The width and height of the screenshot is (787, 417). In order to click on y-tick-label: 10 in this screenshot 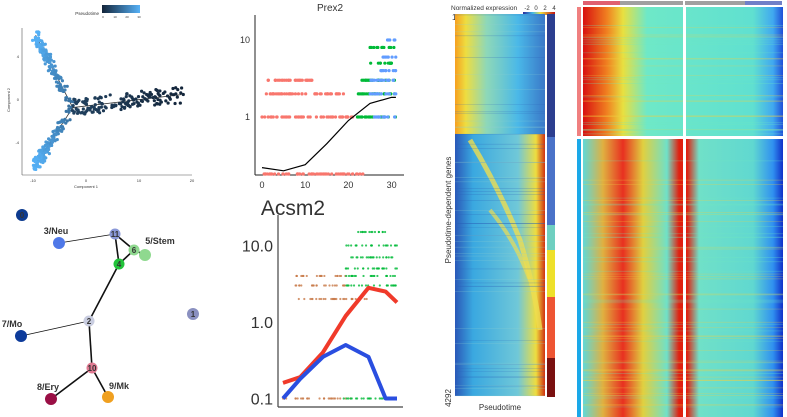, I will do `click(245, 40)`.